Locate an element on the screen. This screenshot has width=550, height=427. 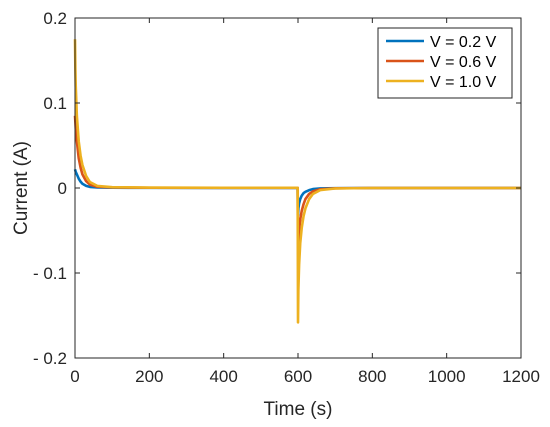
y-tick-label: 0.2 is located at coordinates (55, 18).